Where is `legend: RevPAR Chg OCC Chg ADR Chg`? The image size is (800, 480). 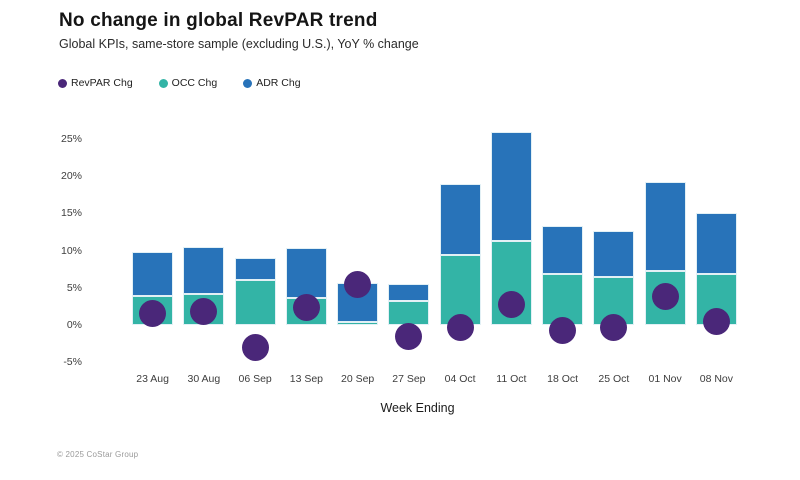
legend: RevPAR Chg OCC Chg ADR Chg is located at coordinates (179, 83).